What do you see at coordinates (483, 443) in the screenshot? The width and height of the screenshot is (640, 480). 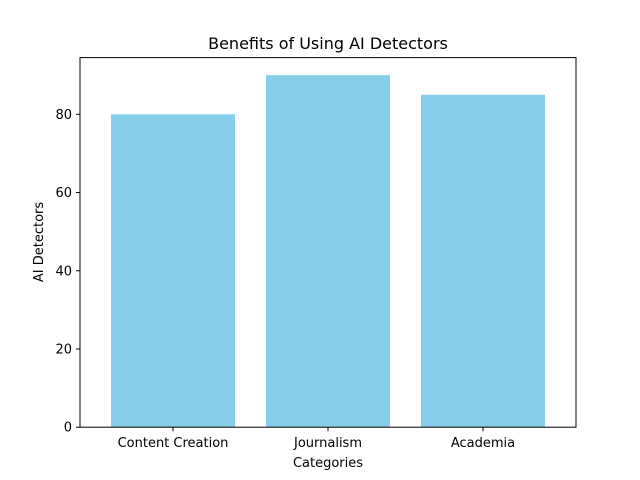 I see `x-tick-label: Academia` at bounding box center [483, 443].